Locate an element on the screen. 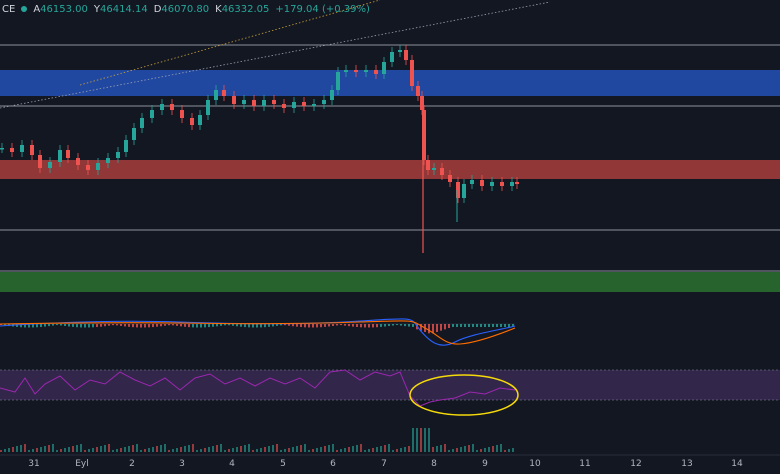  rsi-band is located at coordinates (390, 385).